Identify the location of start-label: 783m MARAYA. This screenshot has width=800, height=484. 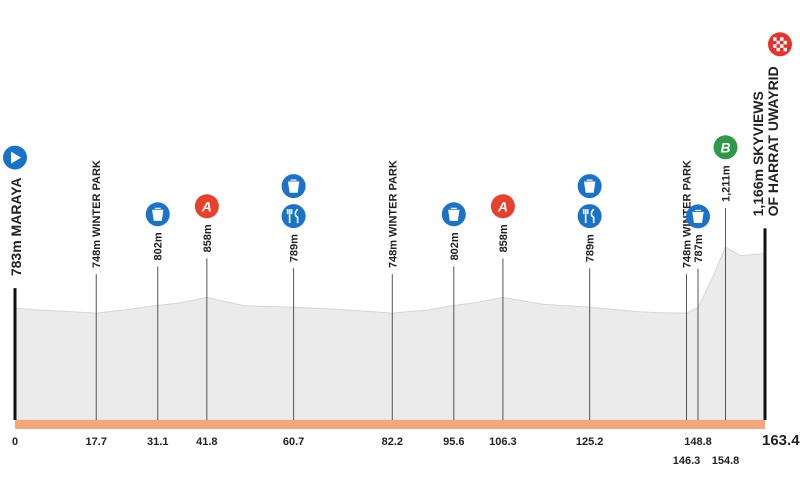
(16, 227).